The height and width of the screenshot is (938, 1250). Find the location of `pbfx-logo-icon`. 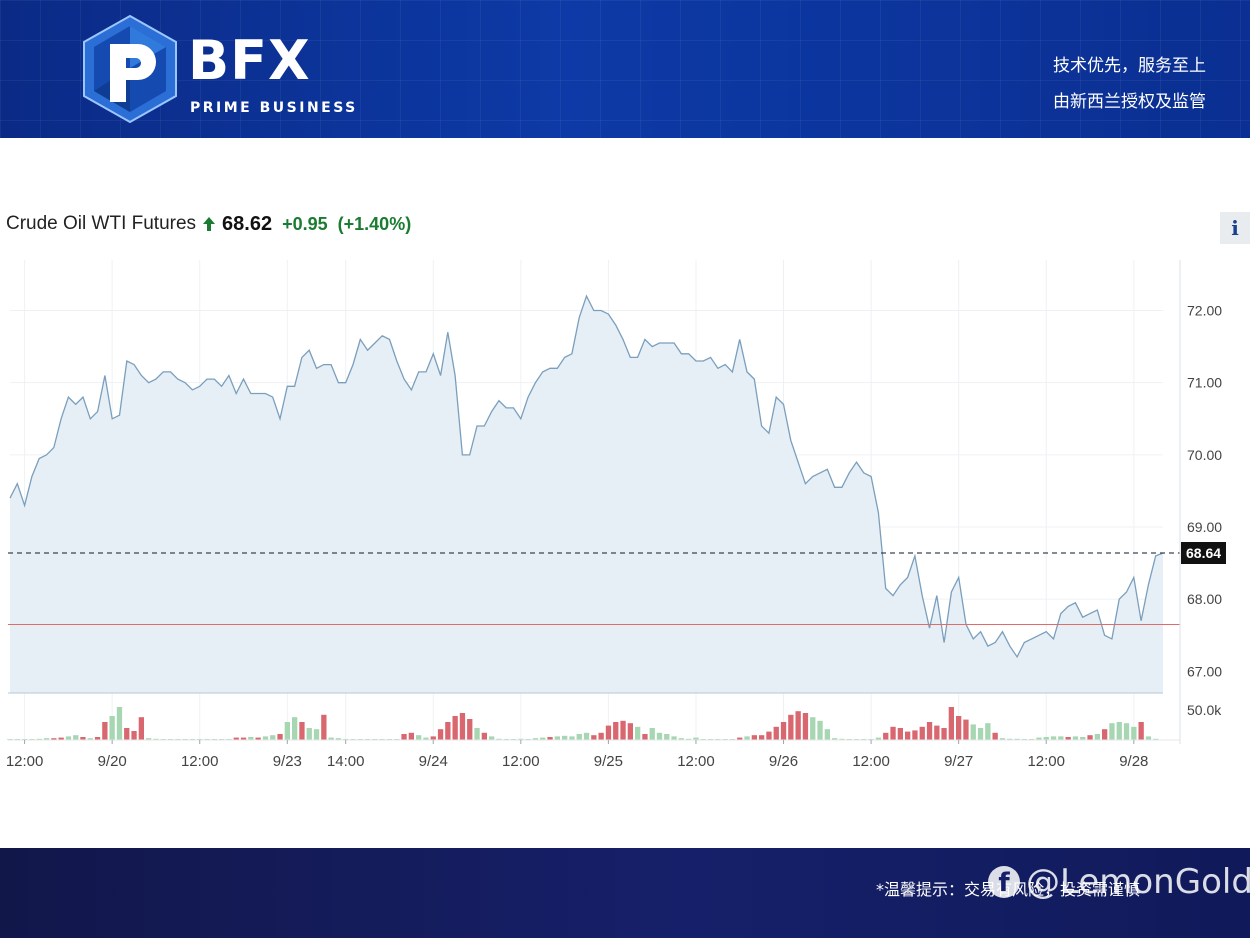

pbfx-logo-icon is located at coordinates (130, 69).